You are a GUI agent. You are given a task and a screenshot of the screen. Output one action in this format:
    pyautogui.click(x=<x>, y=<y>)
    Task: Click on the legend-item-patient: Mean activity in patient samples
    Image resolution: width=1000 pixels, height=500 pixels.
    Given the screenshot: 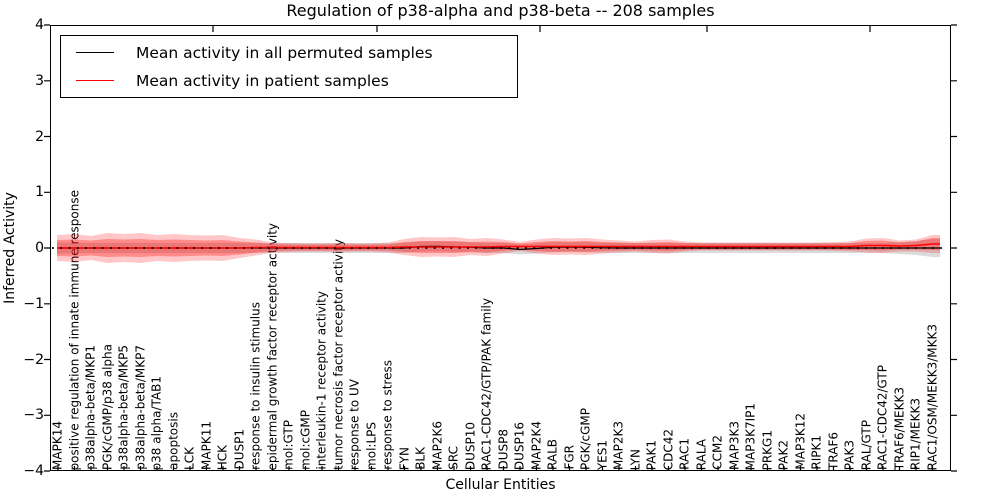 What is the action you would take?
    pyautogui.click(x=289, y=81)
    